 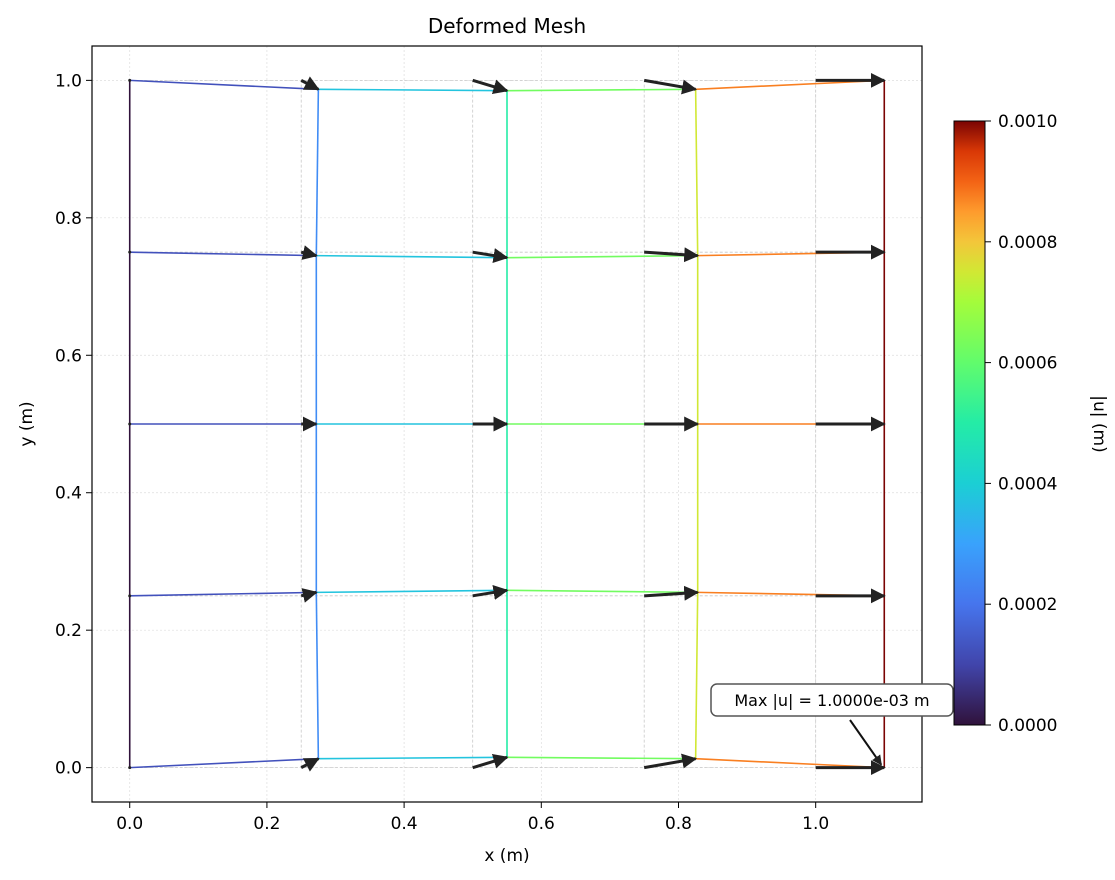 I want to click on annotation-text: Max |u| = 1.0000e-03 m, so click(x=831, y=700).